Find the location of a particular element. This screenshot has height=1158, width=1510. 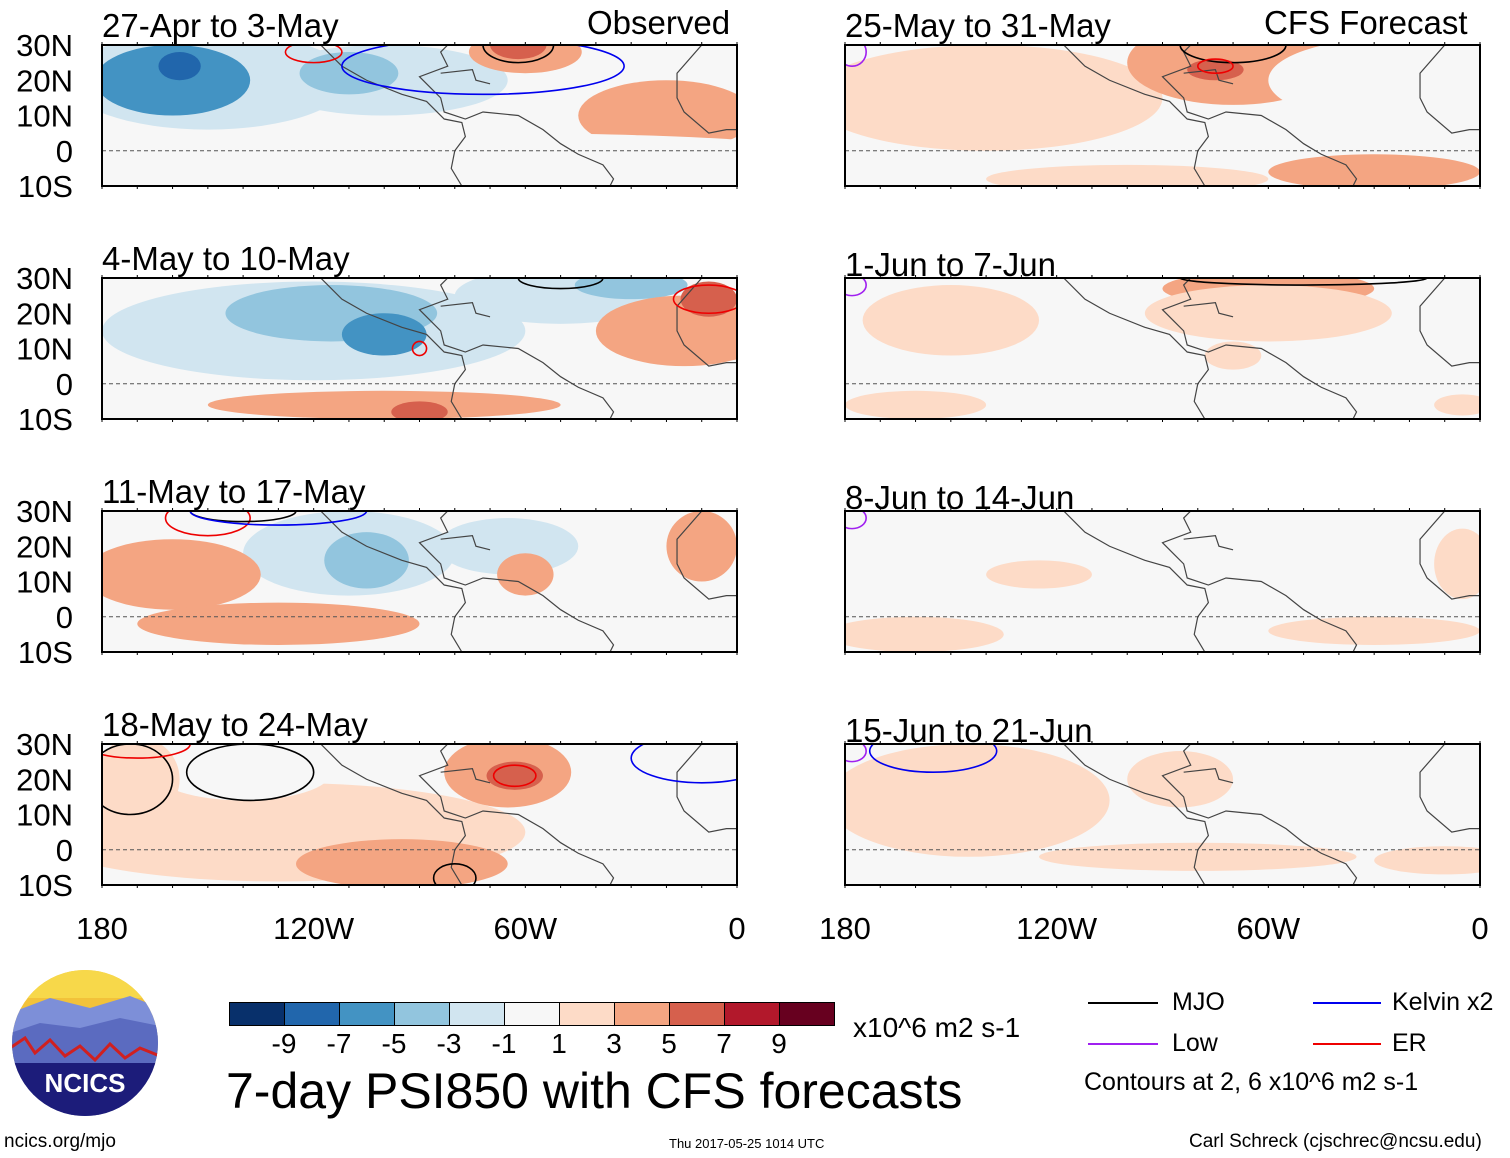

colorbar-tick: 7 is located at coordinates (724, 1043).